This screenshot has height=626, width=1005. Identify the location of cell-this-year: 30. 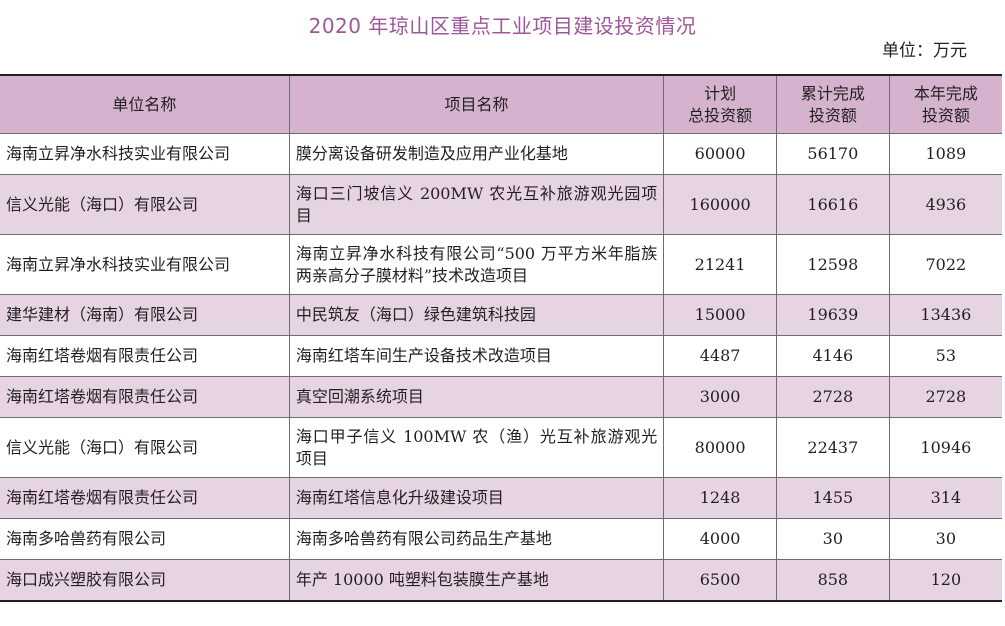
(945, 539).